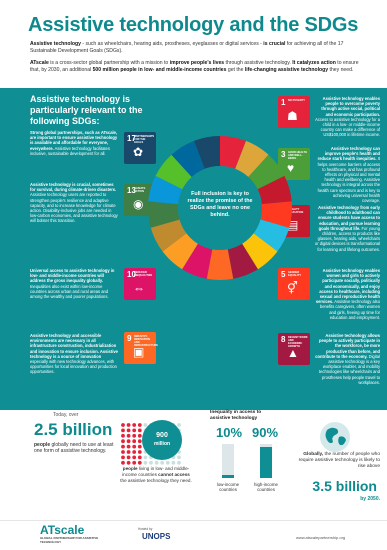 This screenshot has height=550, width=387. I want to click on eye-globe-icon: ◉, so click(138, 204).